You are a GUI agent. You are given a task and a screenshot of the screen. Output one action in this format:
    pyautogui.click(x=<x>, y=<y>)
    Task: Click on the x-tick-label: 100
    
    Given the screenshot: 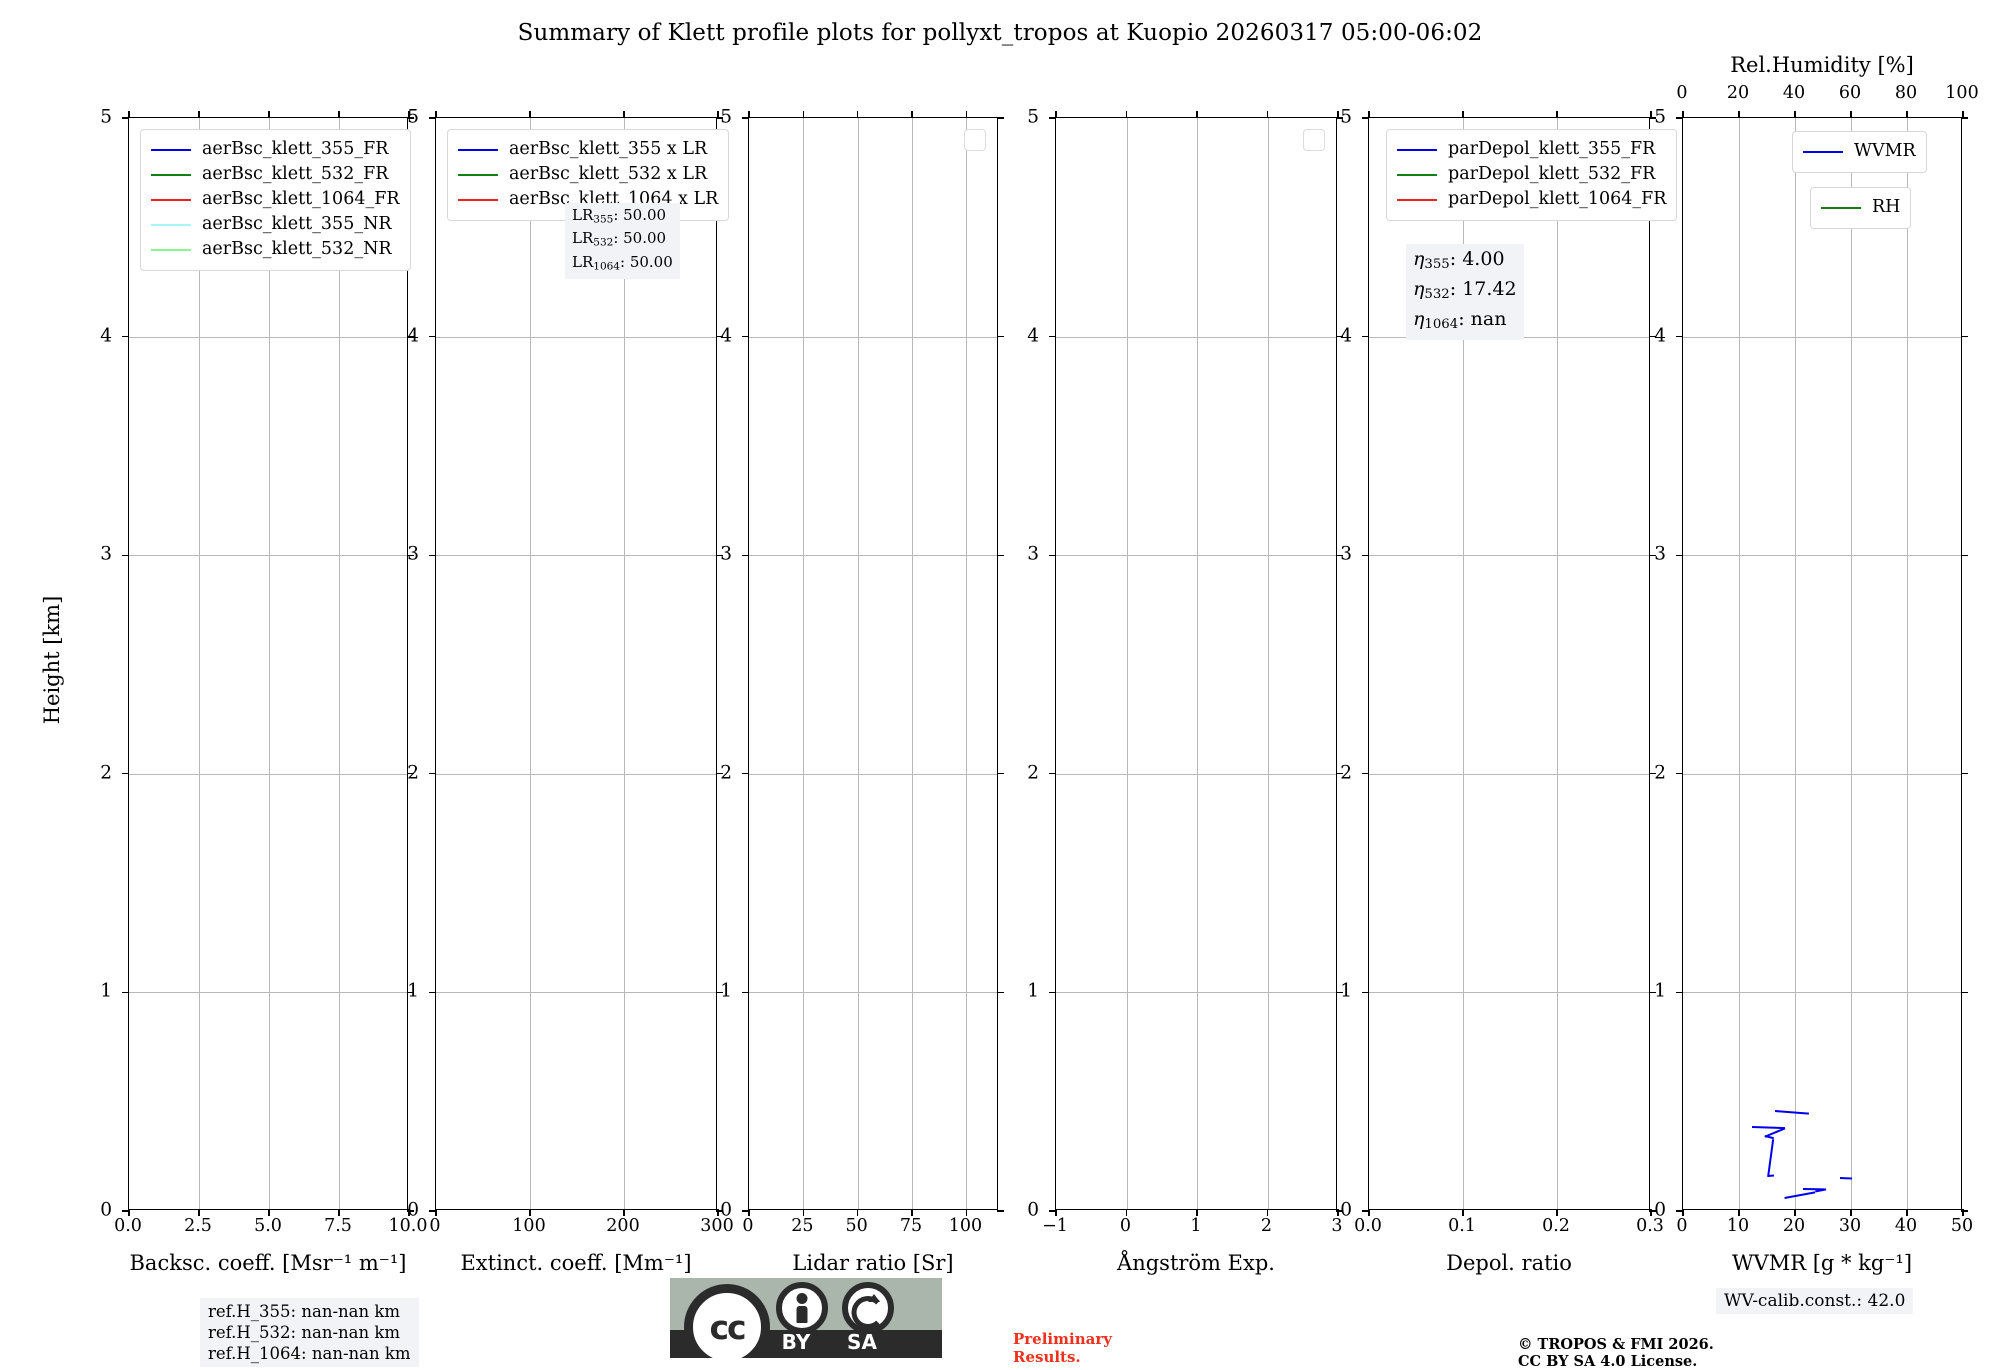 What is the action you would take?
    pyautogui.click(x=965, y=1226)
    